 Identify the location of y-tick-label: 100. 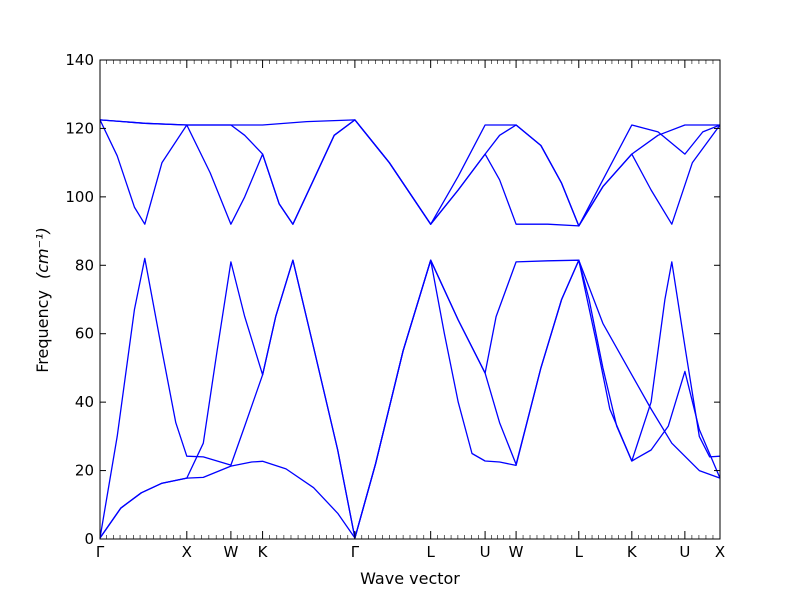
(79, 197).